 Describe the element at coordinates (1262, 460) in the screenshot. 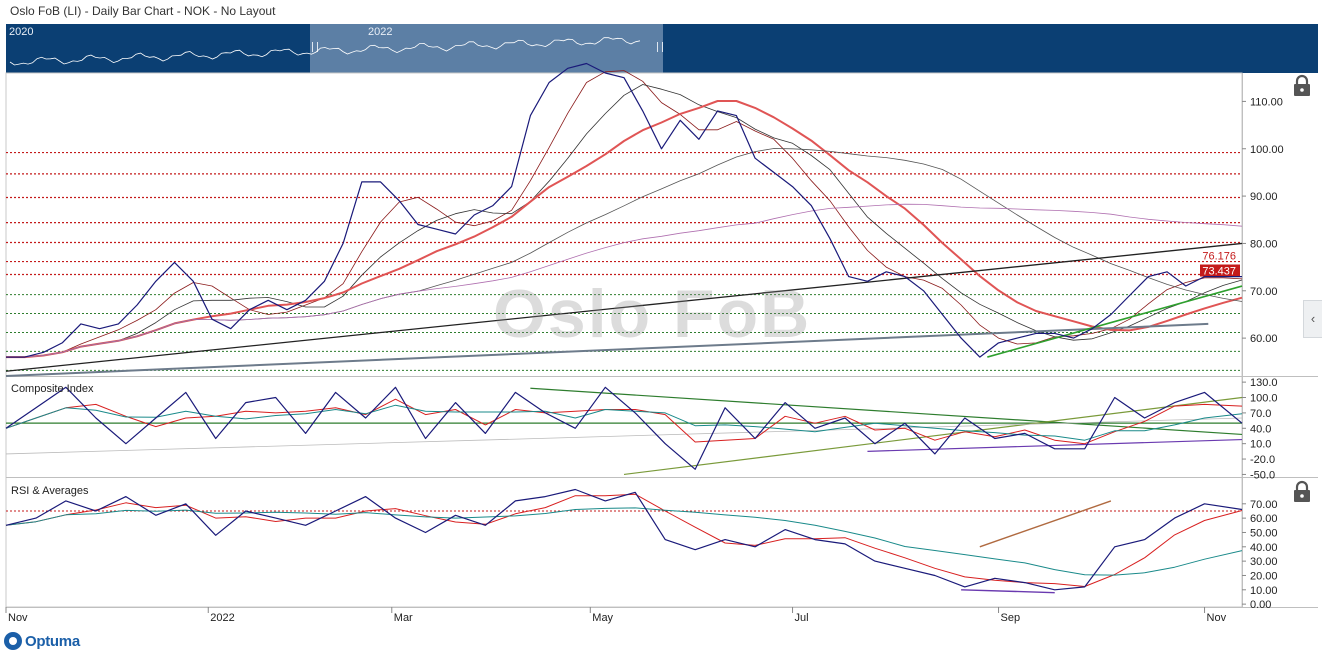

I see `y-tick-label: -20.0` at that location.